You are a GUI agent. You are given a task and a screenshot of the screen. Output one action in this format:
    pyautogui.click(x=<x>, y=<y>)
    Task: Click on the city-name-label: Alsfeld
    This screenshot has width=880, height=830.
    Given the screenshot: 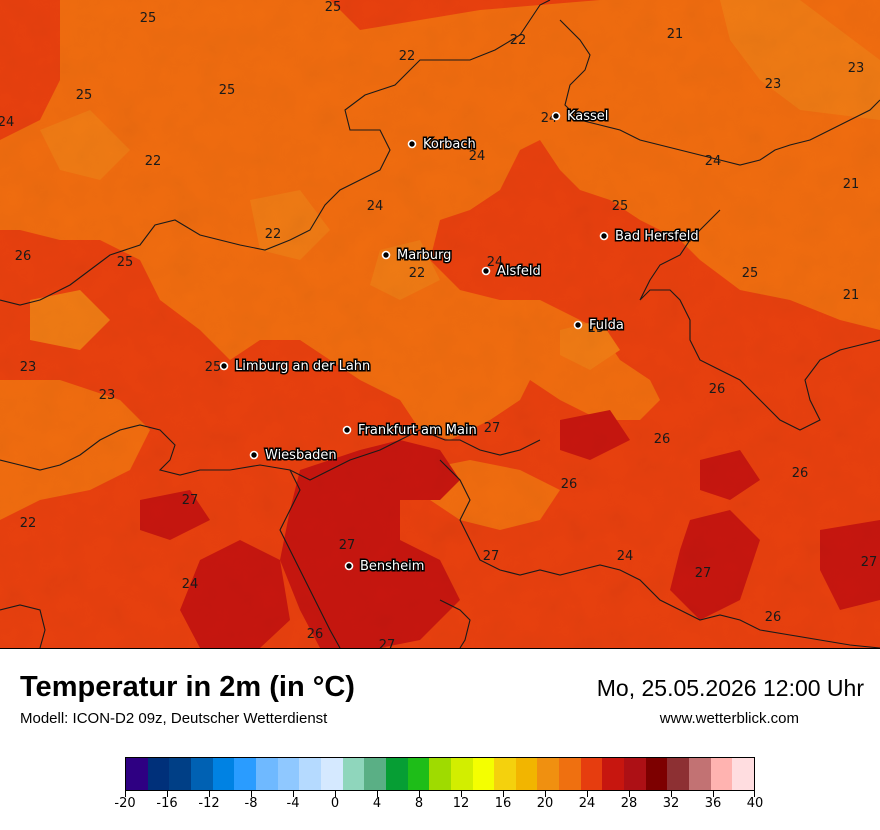 What is the action you would take?
    pyautogui.click(x=519, y=271)
    